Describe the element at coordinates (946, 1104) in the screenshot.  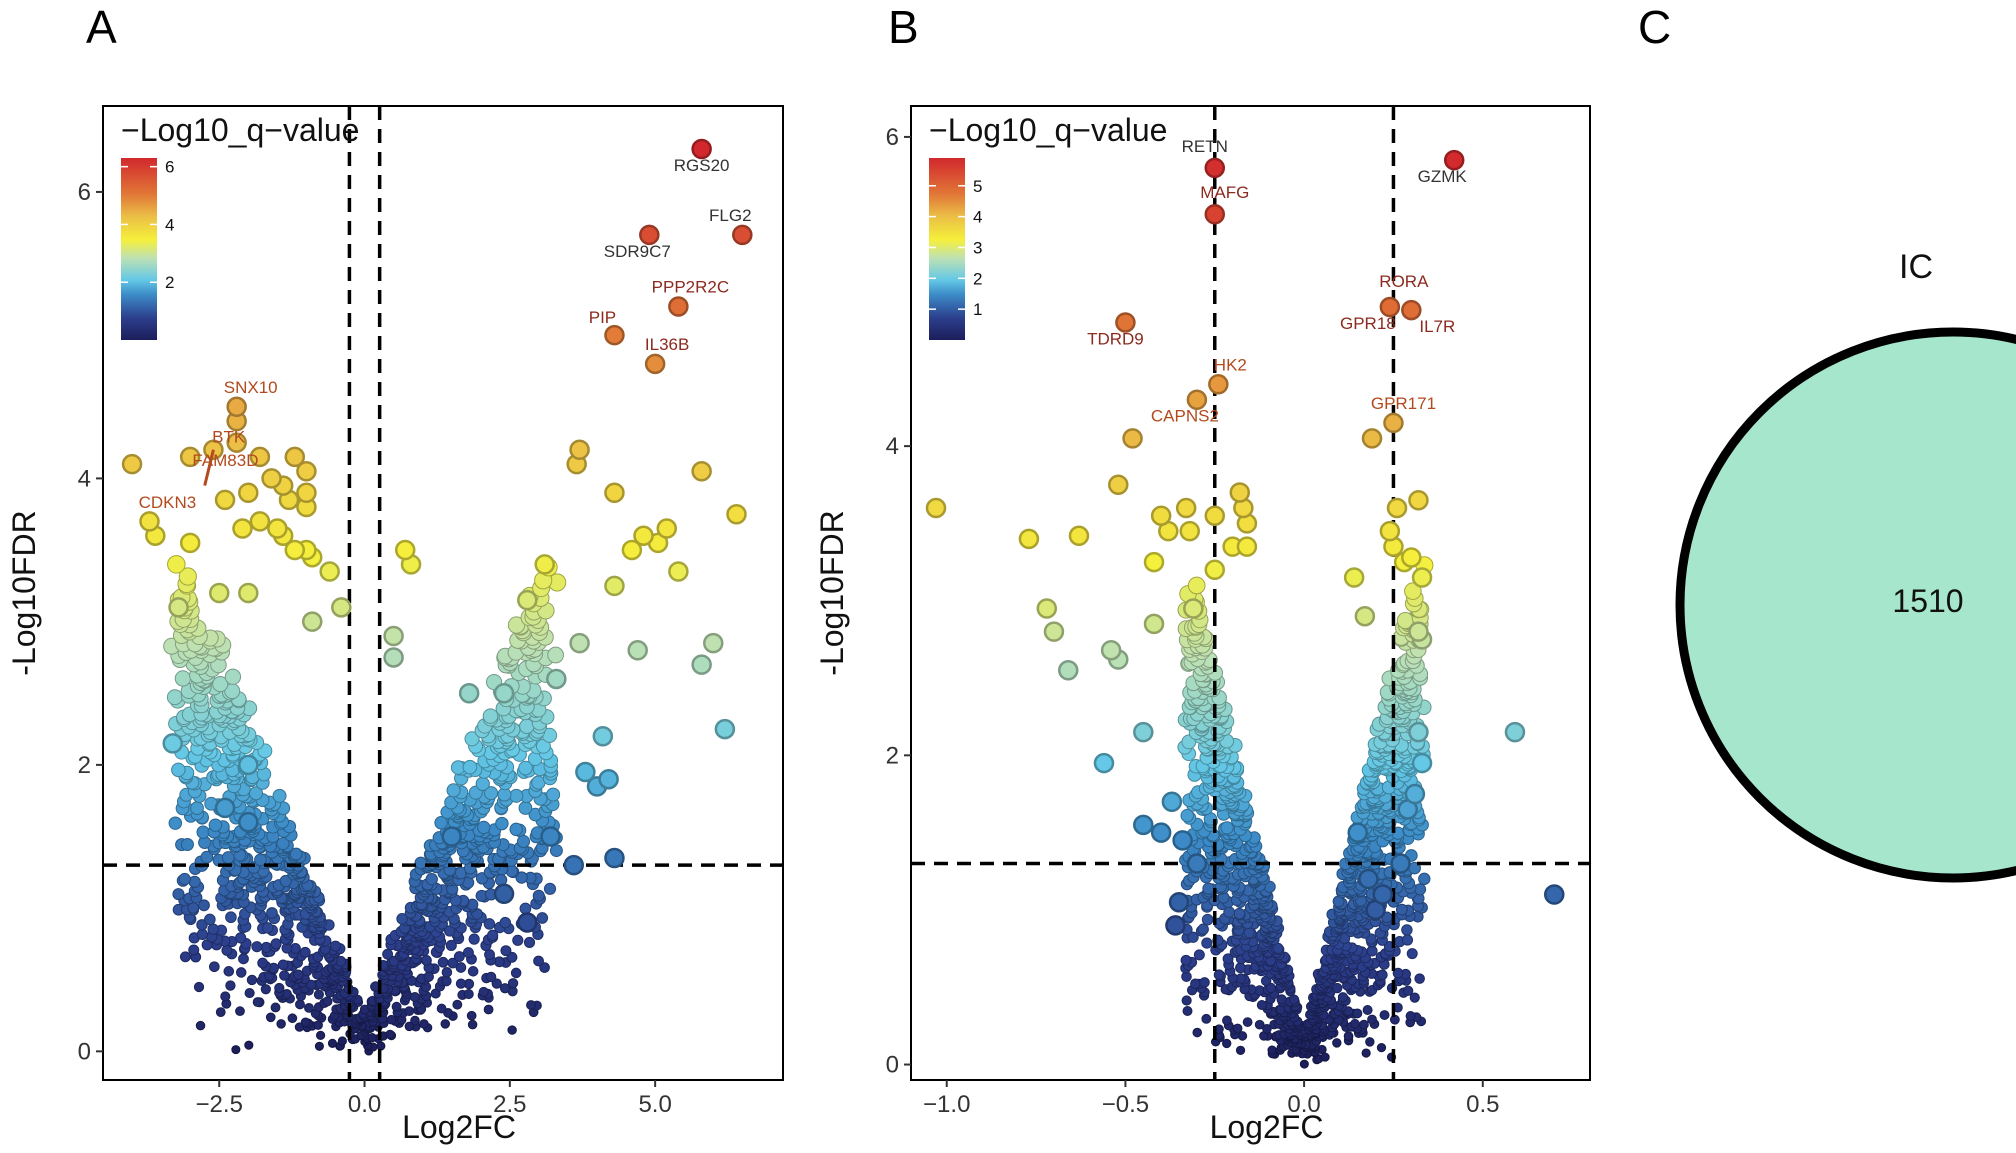
I see `x-tick-label: −1.0` at that location.